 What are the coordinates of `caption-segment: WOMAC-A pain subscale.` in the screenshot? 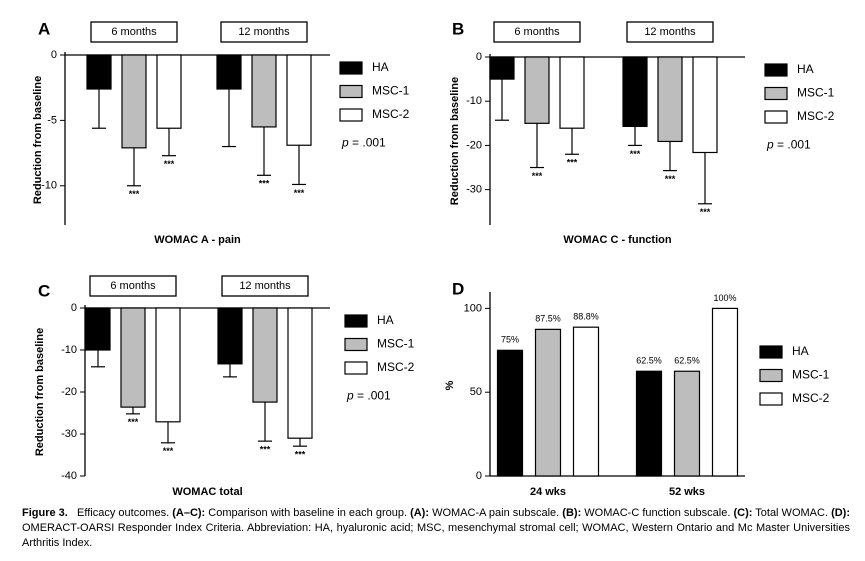 It's located at (496, 513).